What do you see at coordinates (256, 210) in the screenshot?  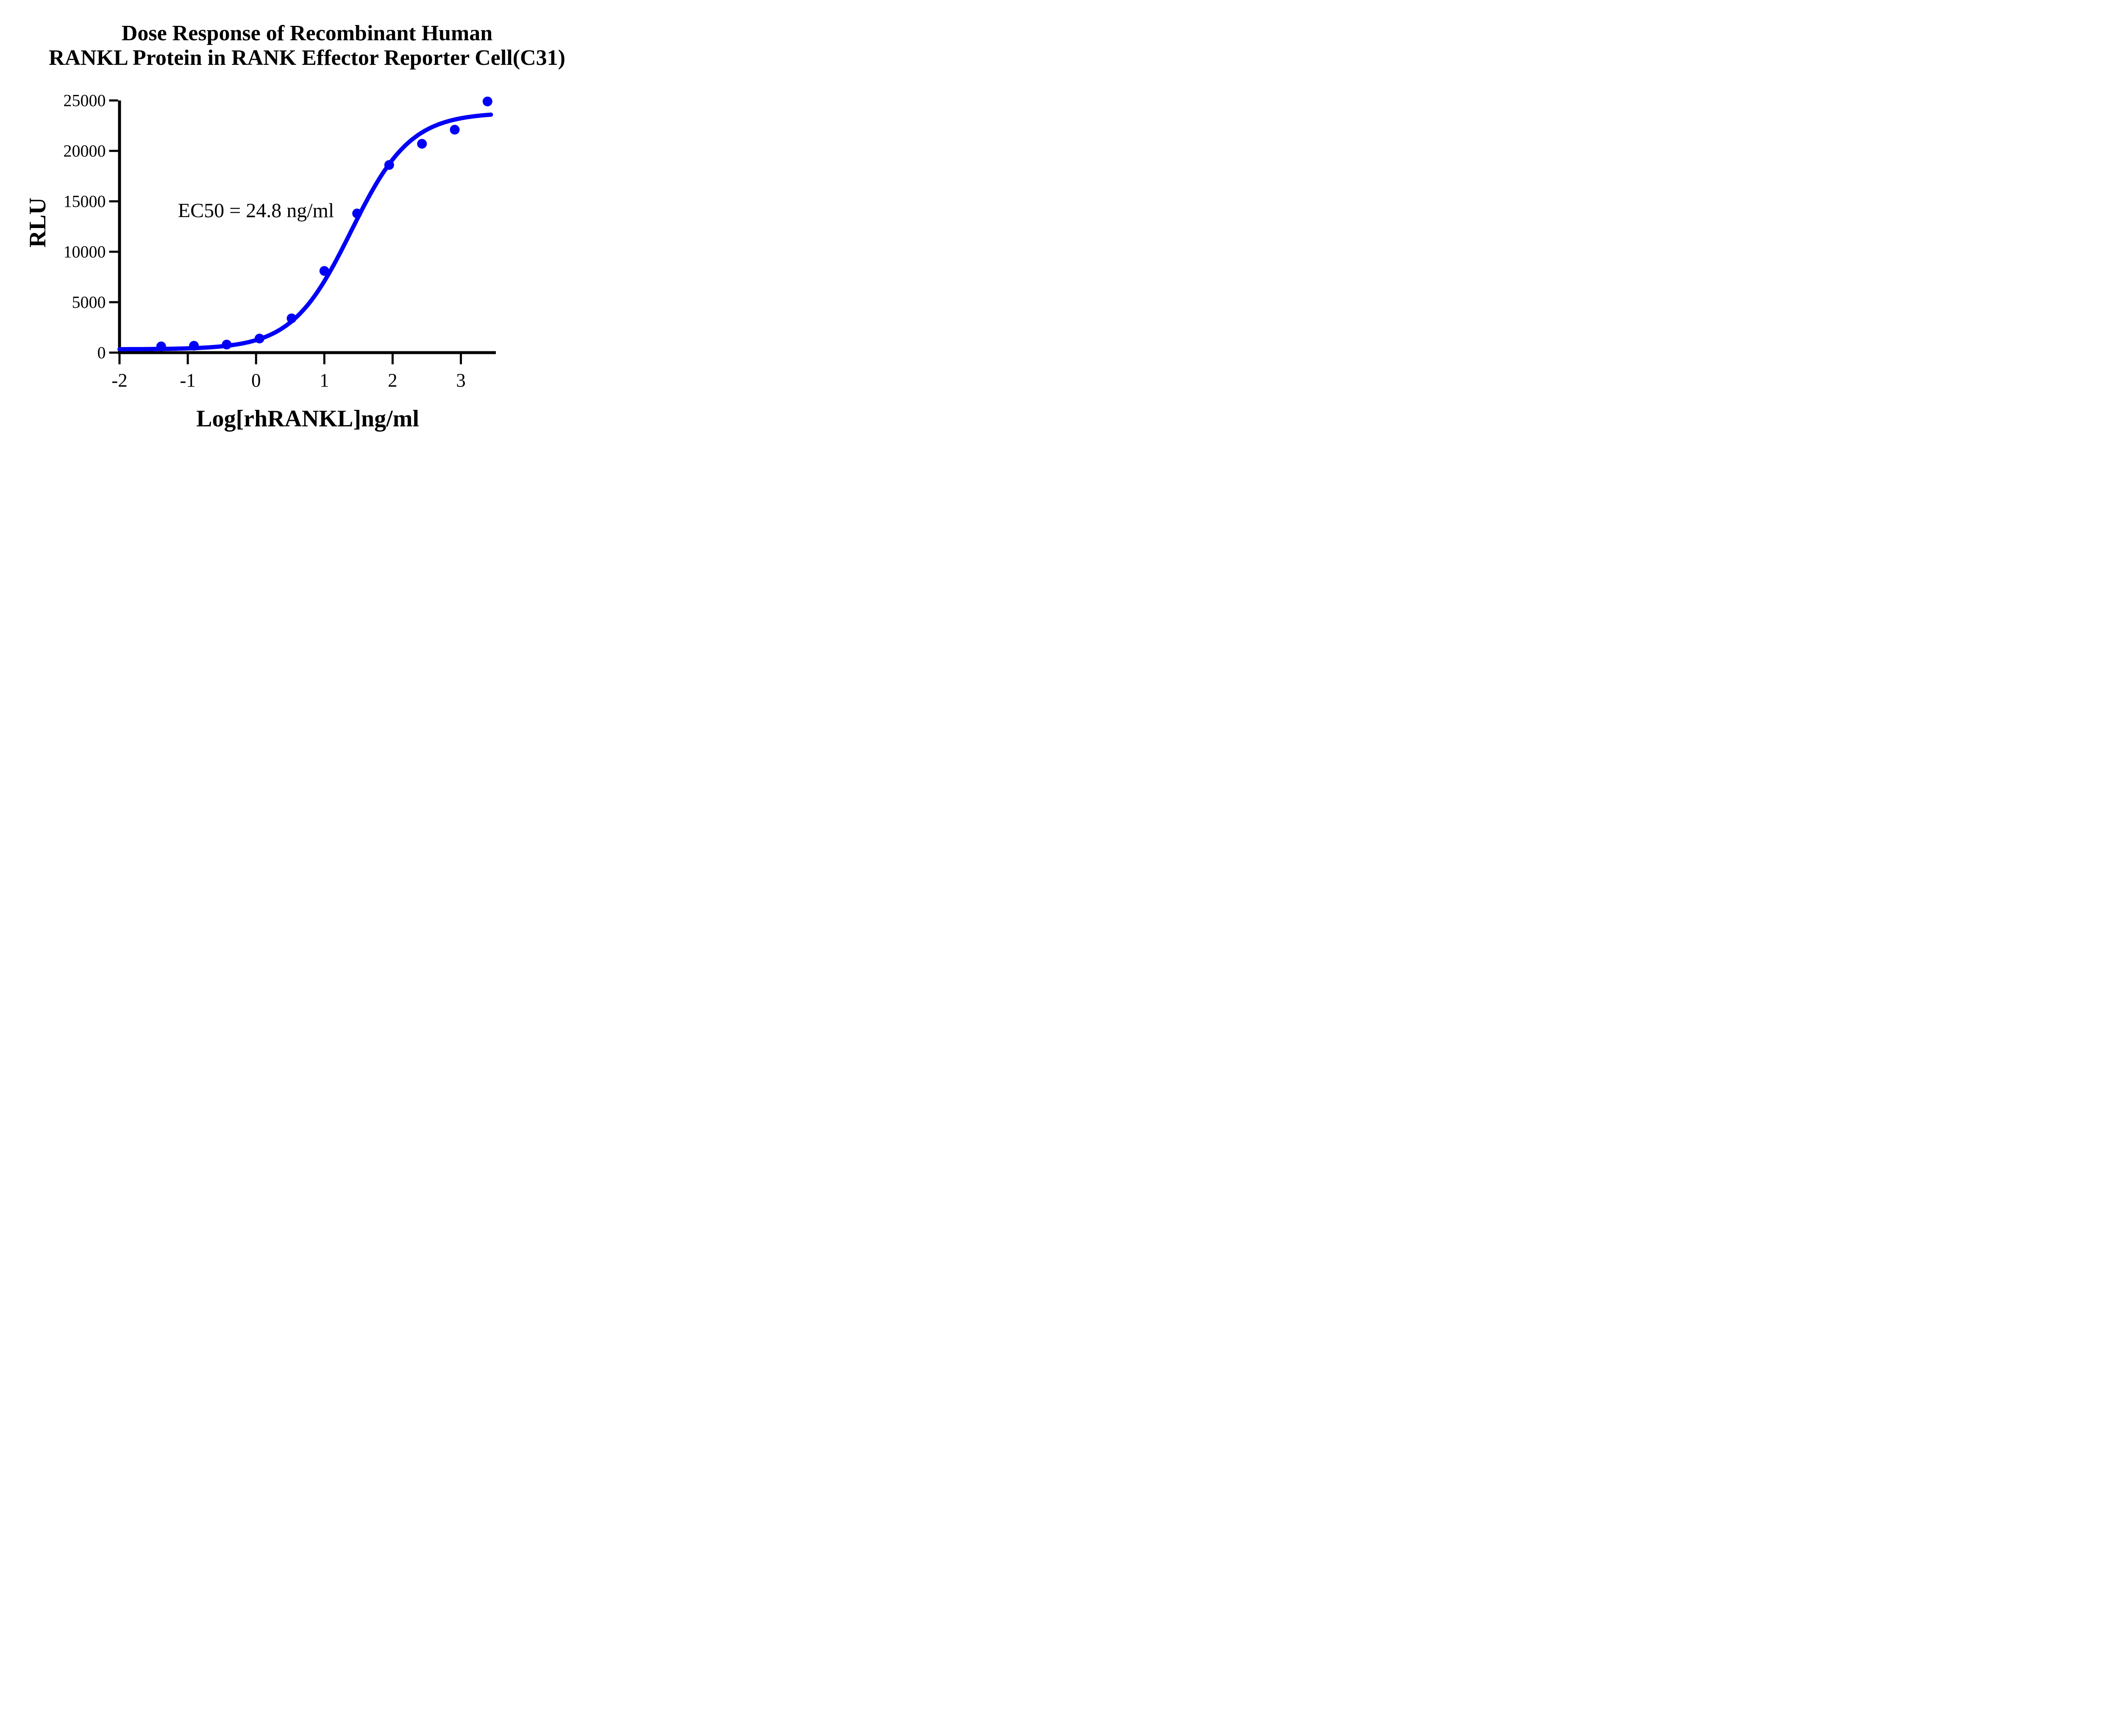 I see `ec50-annotation: EC50 = 24.8 ng/ml` at bounding box center [256, 210].